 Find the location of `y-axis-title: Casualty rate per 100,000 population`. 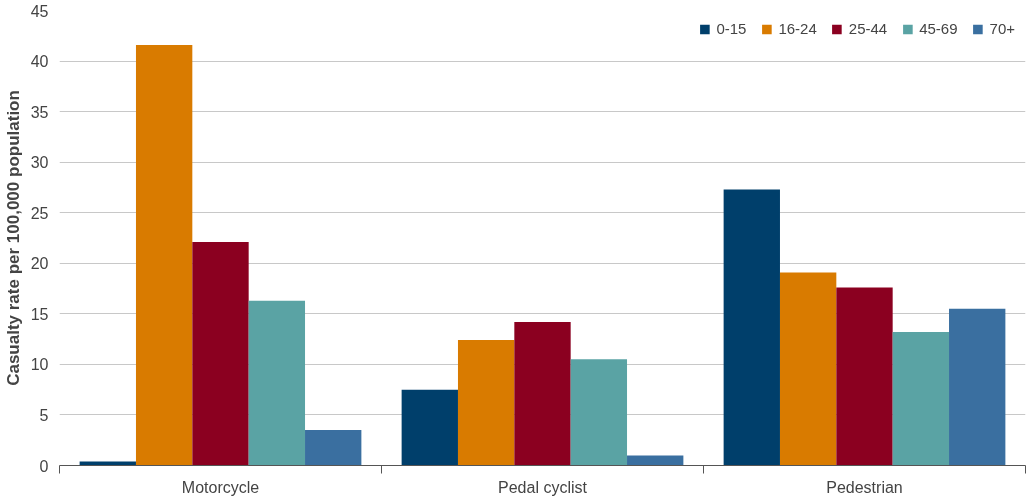

y-axis-title: Casualty rate per 100,000 population is located at coordinates (13, 238).